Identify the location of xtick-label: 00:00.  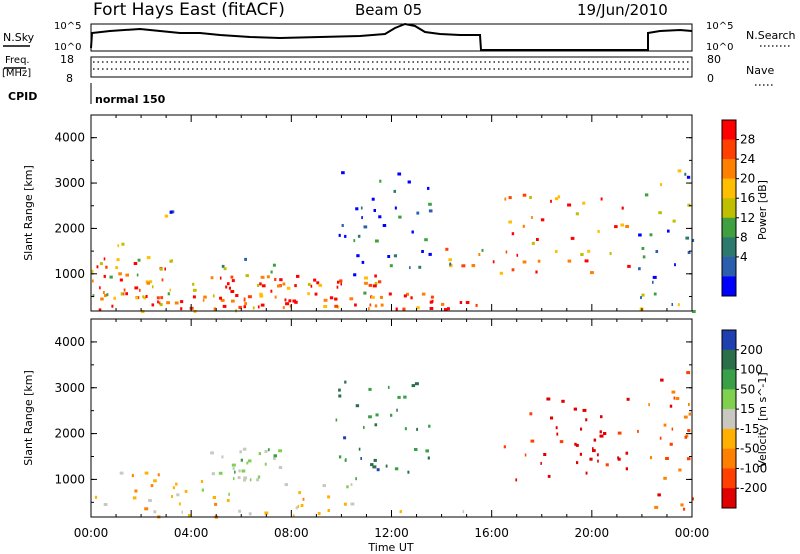
(692, 533).